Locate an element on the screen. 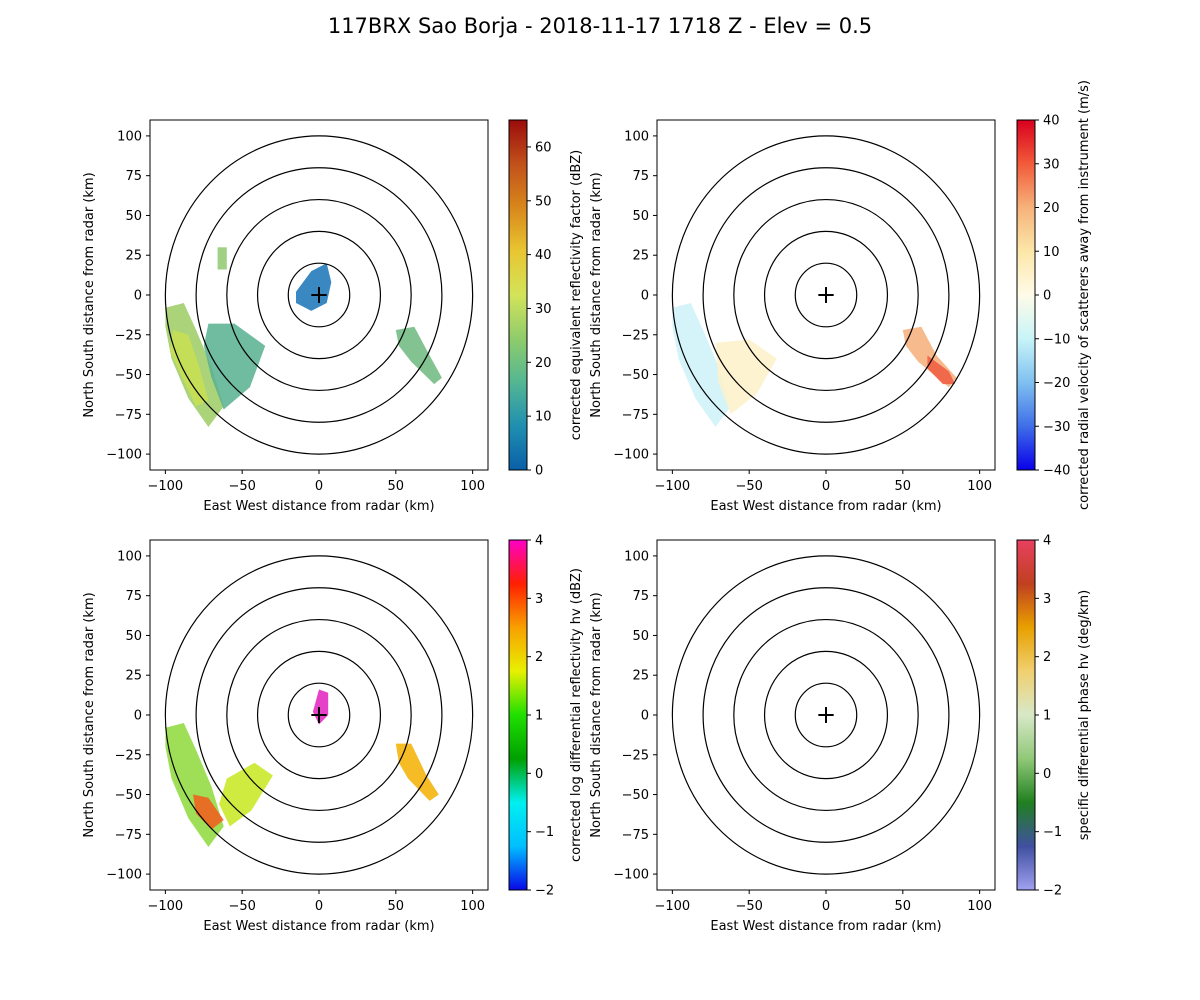 This screenshot has width=1200, height=1000. colorbar-tick-label: −10 is located at coordinates (1056, 339).